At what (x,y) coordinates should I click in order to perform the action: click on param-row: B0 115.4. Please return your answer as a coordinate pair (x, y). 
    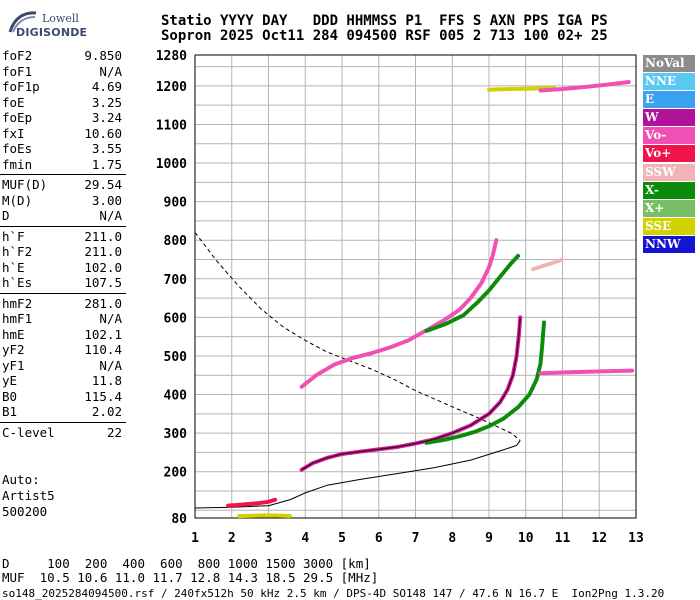
    Looking at the image, I should click on (63, 397).